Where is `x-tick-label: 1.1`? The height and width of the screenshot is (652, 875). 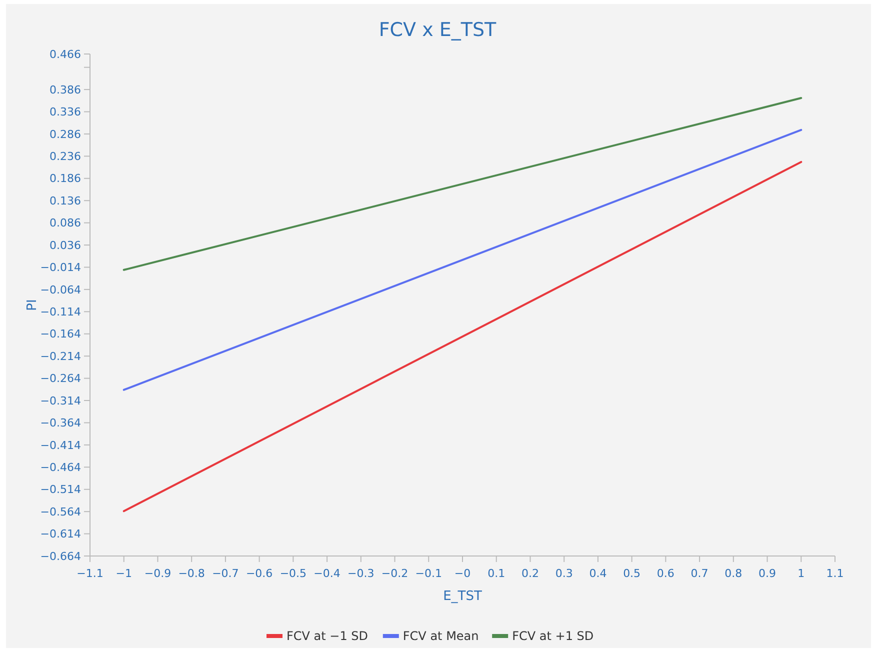
x-tick-label: 1.1 is located at coordinates (835, 573).